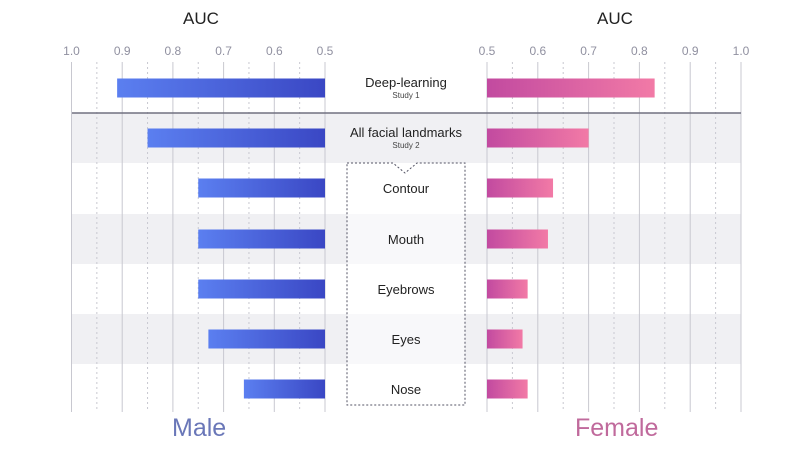 The height and width of the screenshot is (459, 800). What do you see at coordinates (690, 51) in the screenshot?
I see `right-tick-label: 0.9` at bounding box center [690, 51].